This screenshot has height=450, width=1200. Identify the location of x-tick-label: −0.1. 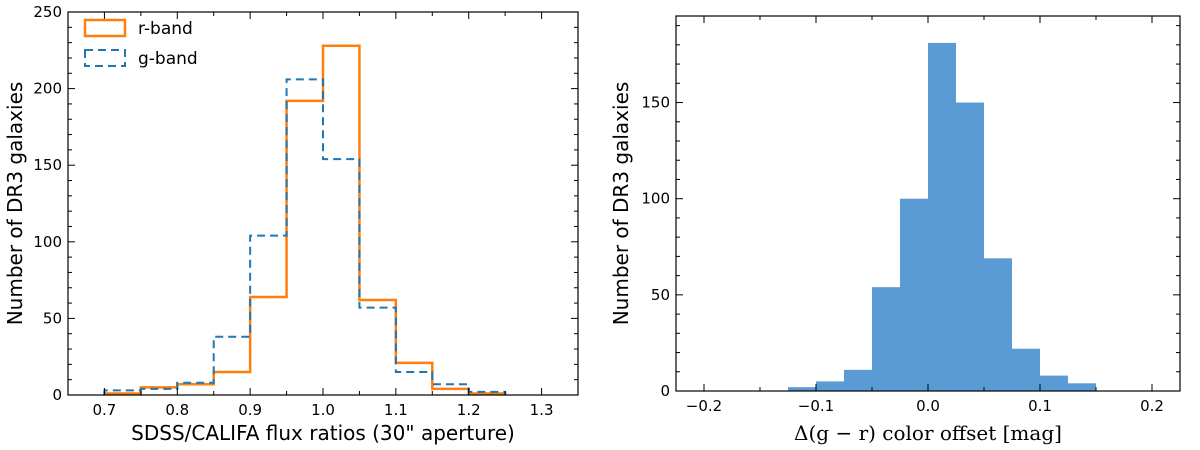
(816, 406).